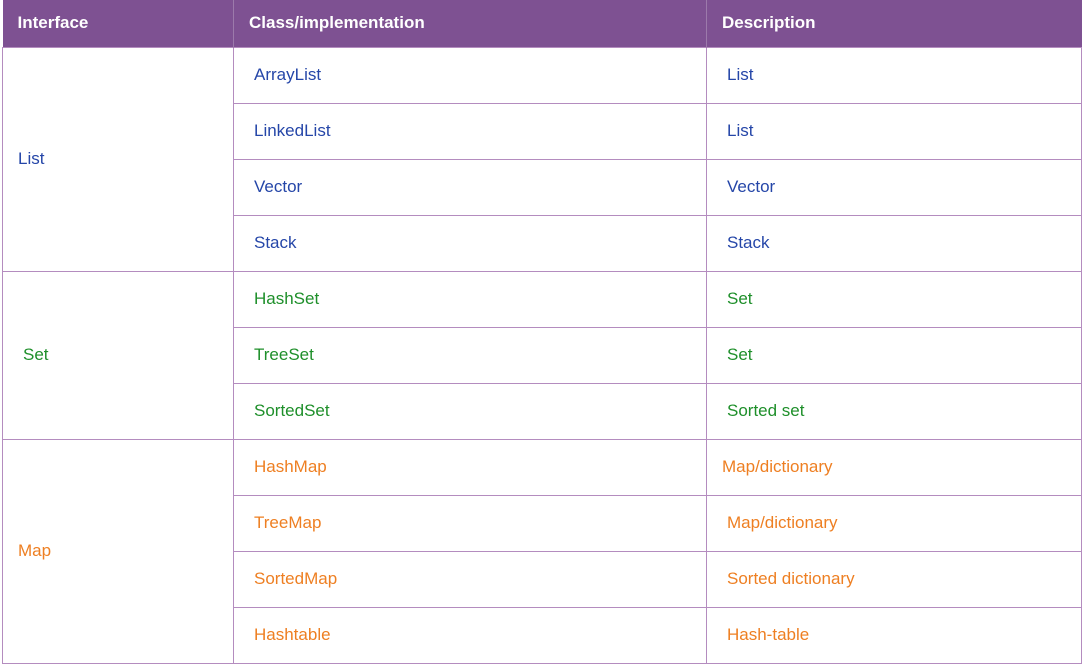 This screenshot has width=1085, height=669. What do you see at coordinates (118, 159) in the screenshot?
I see `interface-cell-list: List` at bounding box center [118, 159].